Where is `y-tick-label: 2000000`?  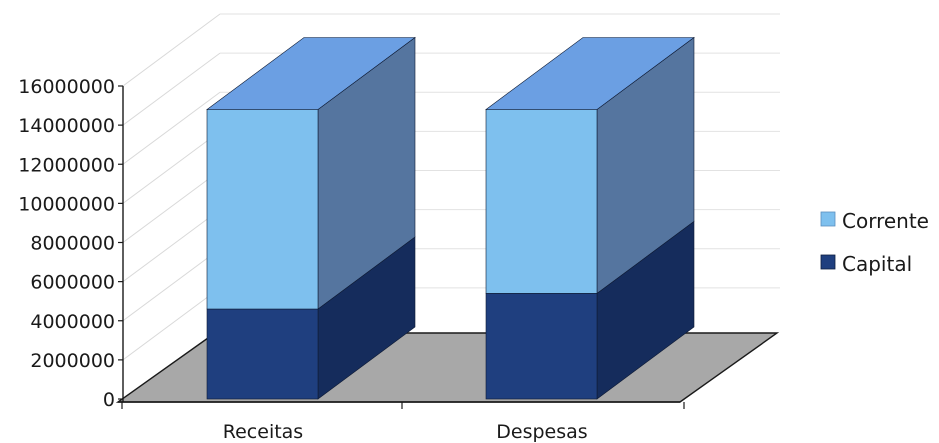
y-tick-label: 2000000 is located at coordinates (72, 361).